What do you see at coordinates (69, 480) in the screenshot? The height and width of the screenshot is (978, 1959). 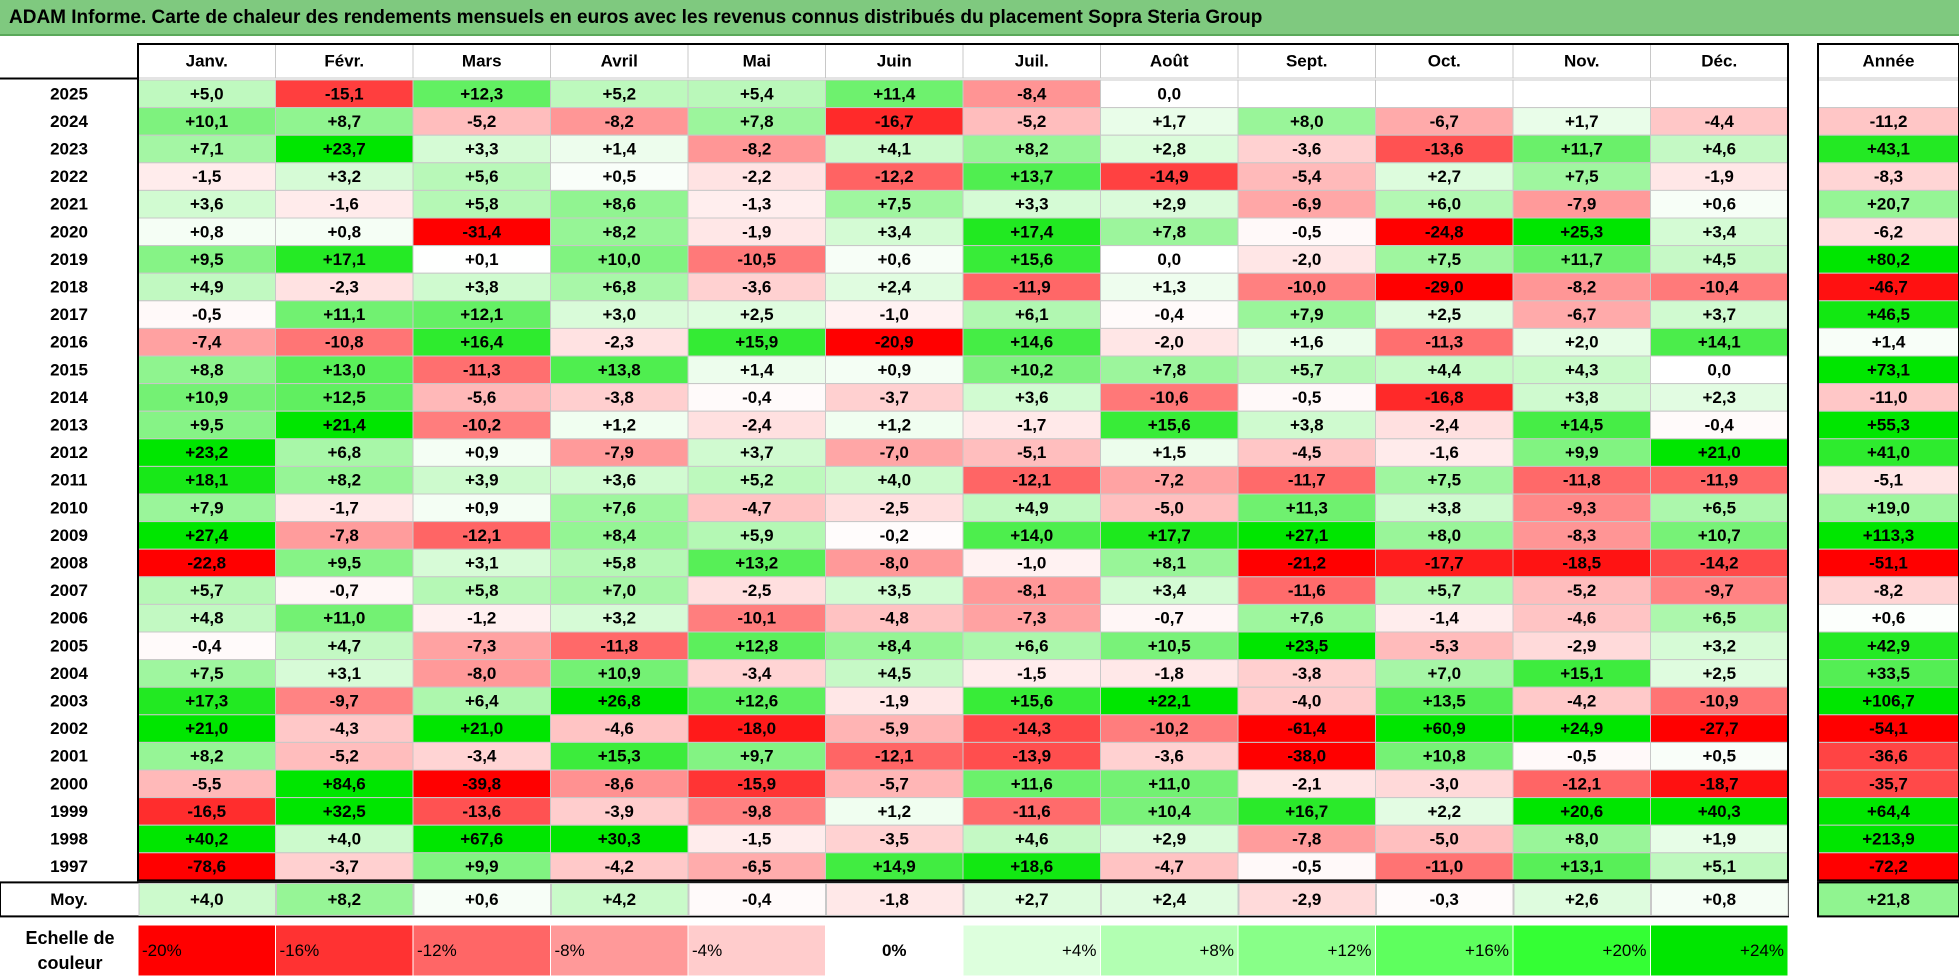 I see `year-label: 2011` at bounding box center [69, 480].